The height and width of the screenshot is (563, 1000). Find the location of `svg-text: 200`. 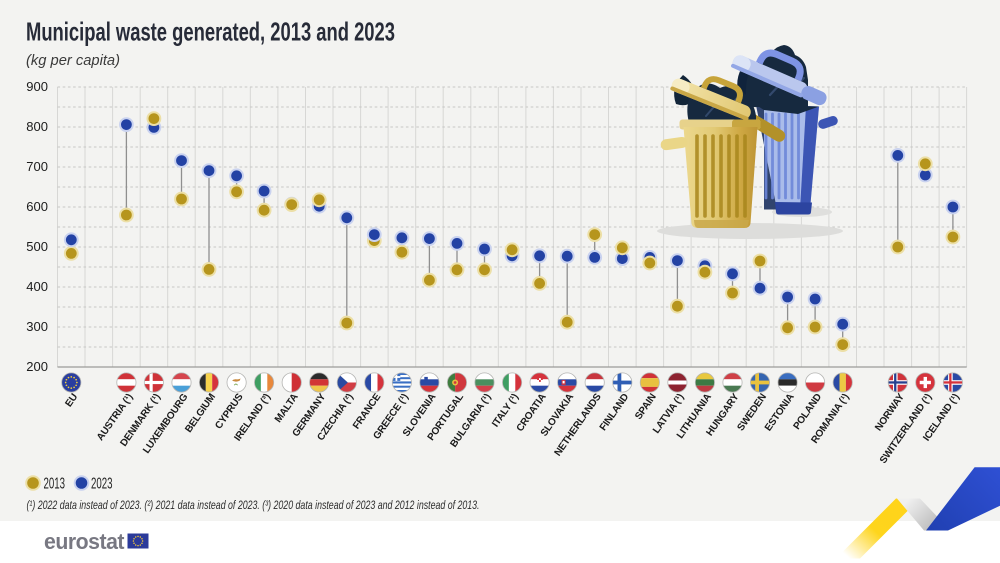

svg-text: 200 is located at coordinates (37, 366).